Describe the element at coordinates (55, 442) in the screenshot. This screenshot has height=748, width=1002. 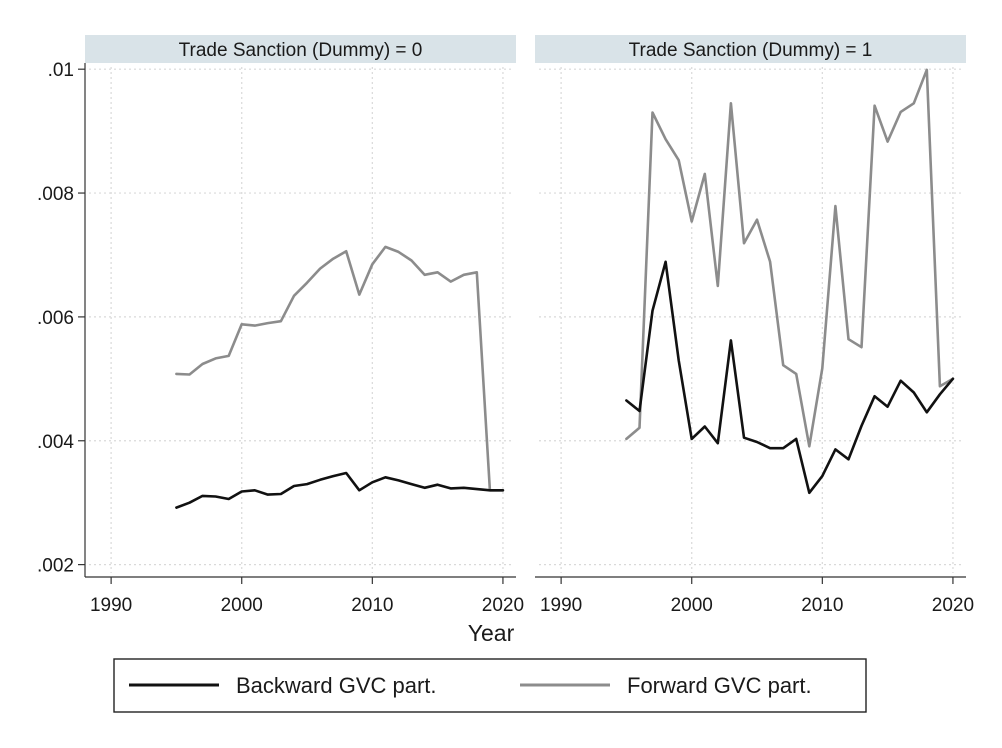
I see `y-tick-label: .004` at that location.